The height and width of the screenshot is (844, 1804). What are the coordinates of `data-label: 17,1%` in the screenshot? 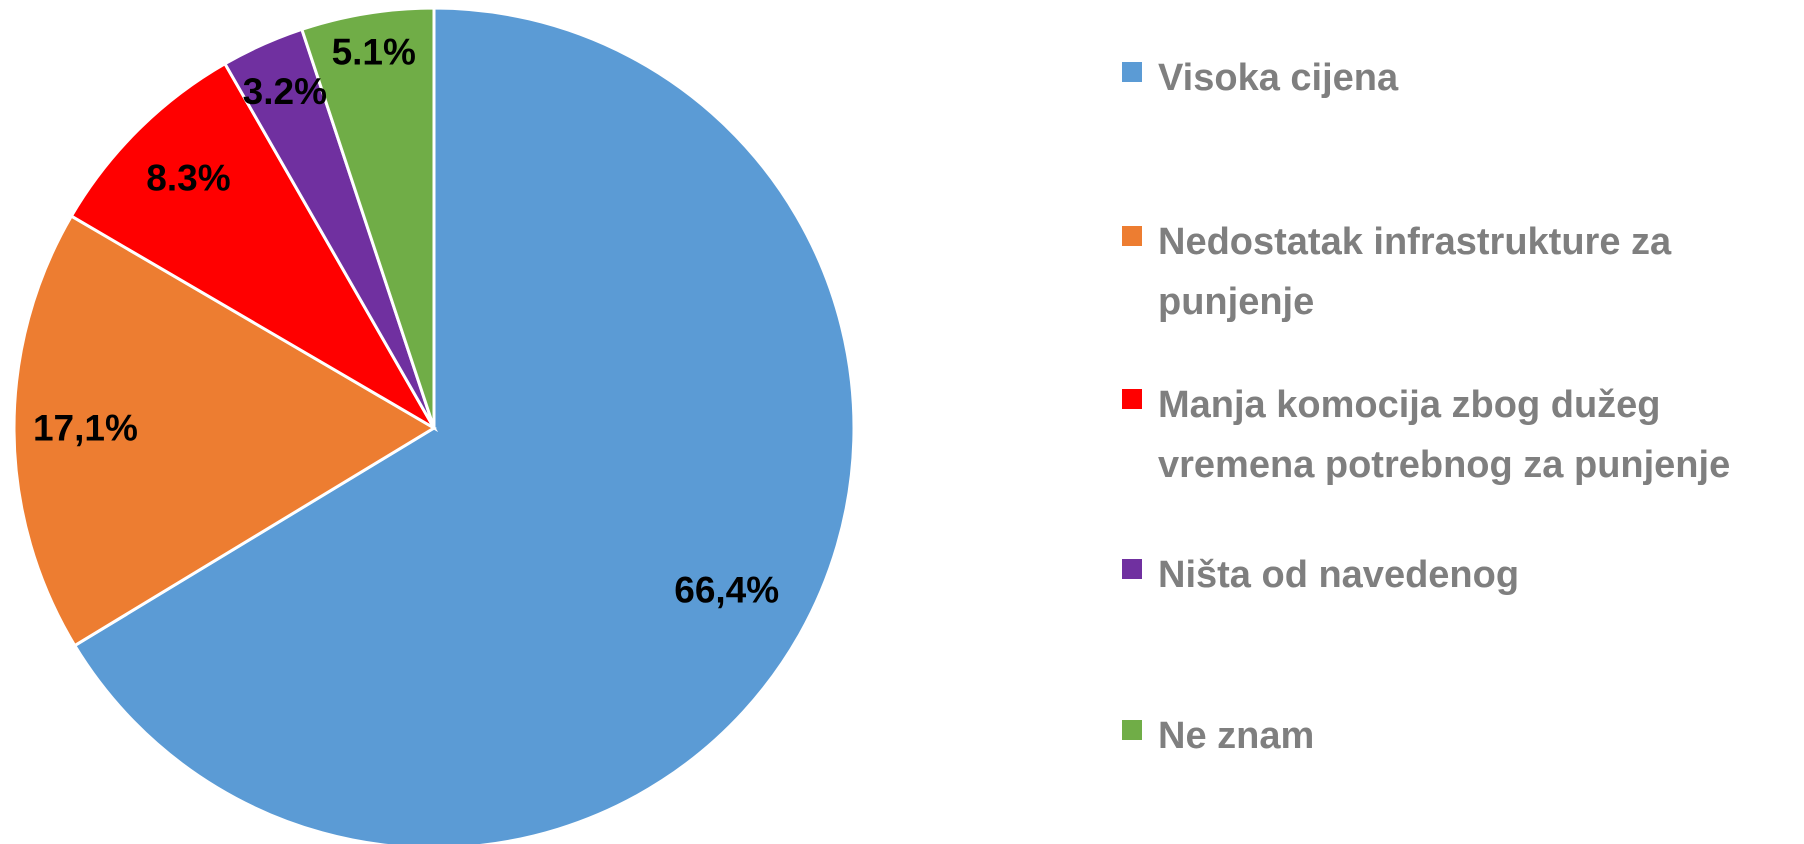 It's located at (85, 428).